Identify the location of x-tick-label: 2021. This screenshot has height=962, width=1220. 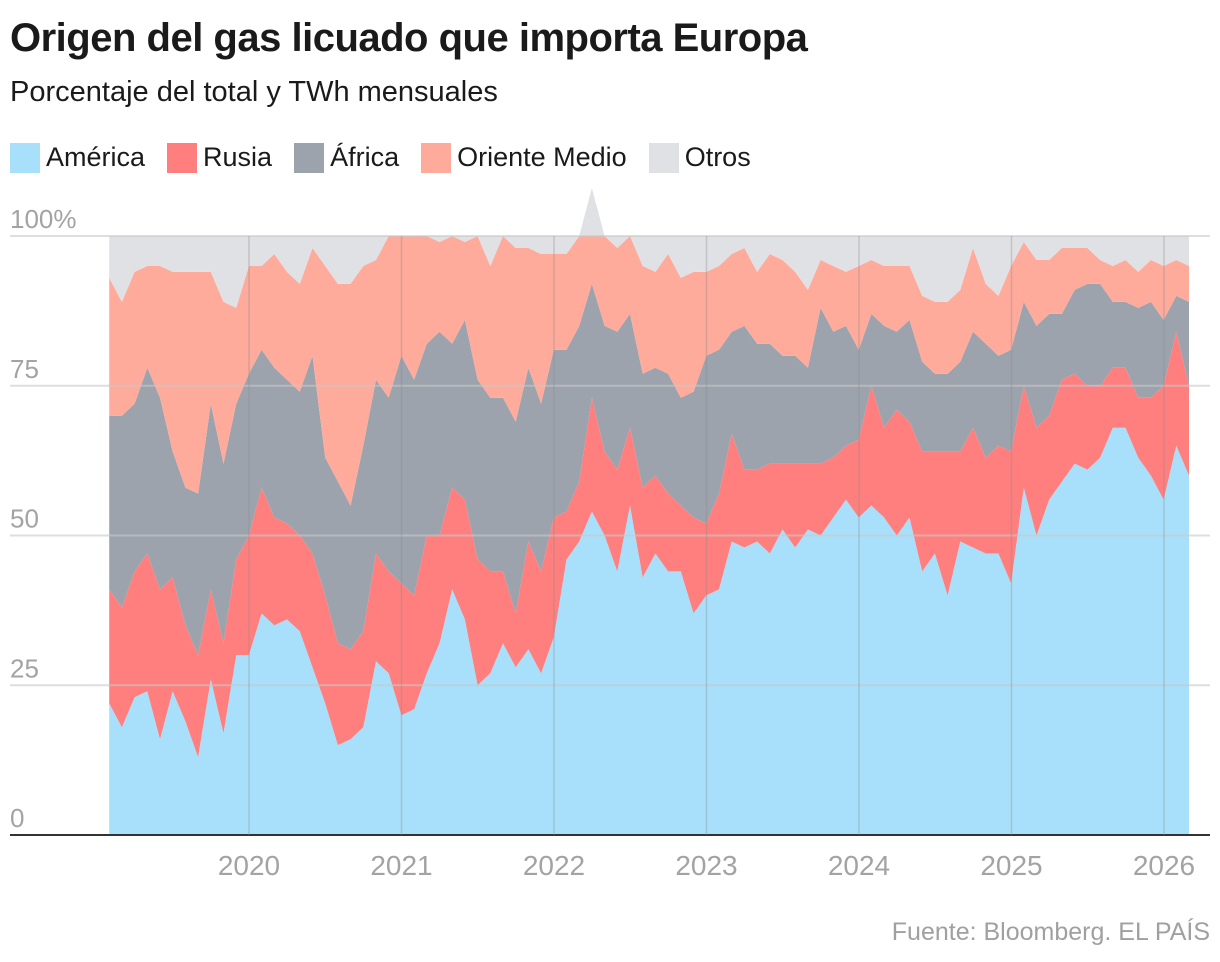
(401, 865).